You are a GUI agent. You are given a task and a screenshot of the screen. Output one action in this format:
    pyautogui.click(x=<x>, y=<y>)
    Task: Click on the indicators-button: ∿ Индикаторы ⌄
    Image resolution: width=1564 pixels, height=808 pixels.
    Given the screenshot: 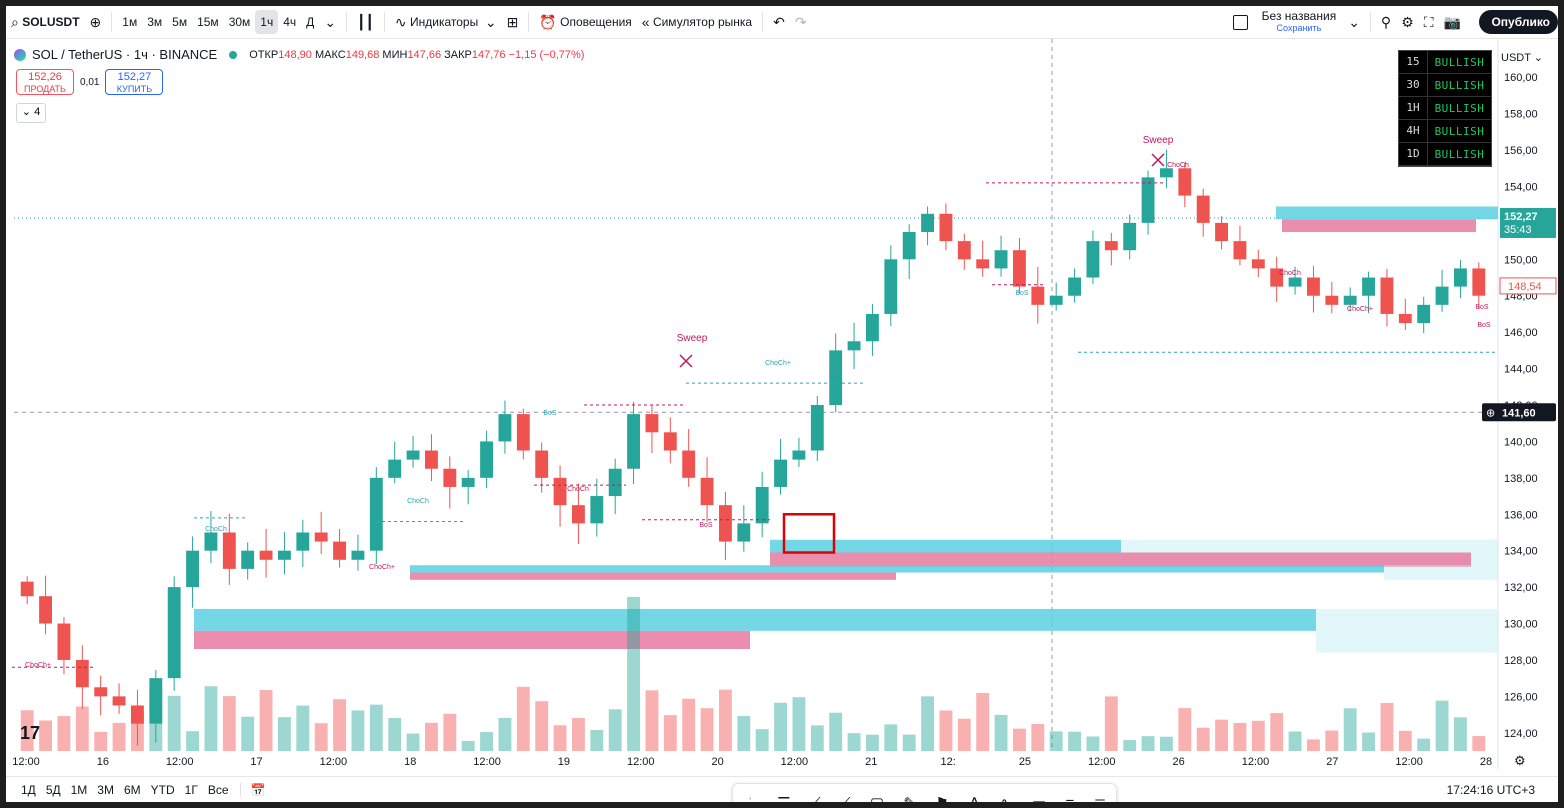 What is the action you would take?
    pyautogui.click(x=446, y=22)
    